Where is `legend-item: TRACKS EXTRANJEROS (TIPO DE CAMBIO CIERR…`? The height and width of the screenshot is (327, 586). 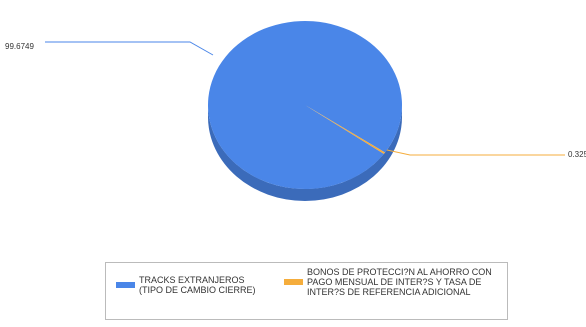 legend-item: TRACKS EXTRANJEROS (TIPO DE CAMBIO CIERR… is located at coordinates (201, 285).